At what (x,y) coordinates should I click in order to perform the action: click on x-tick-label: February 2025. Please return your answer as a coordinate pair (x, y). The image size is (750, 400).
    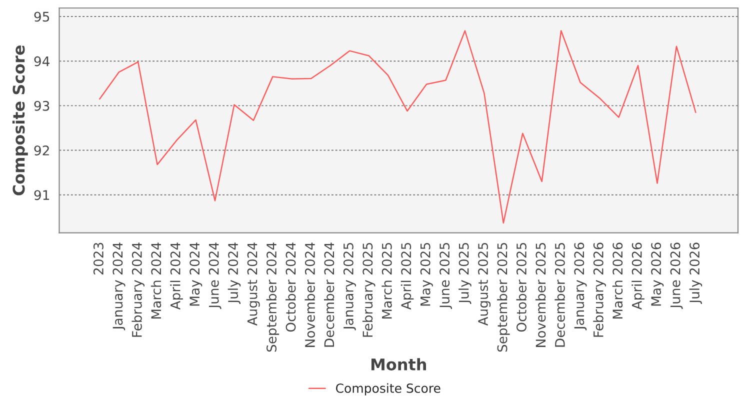
    Looking at the image, I should click on (369, 289).